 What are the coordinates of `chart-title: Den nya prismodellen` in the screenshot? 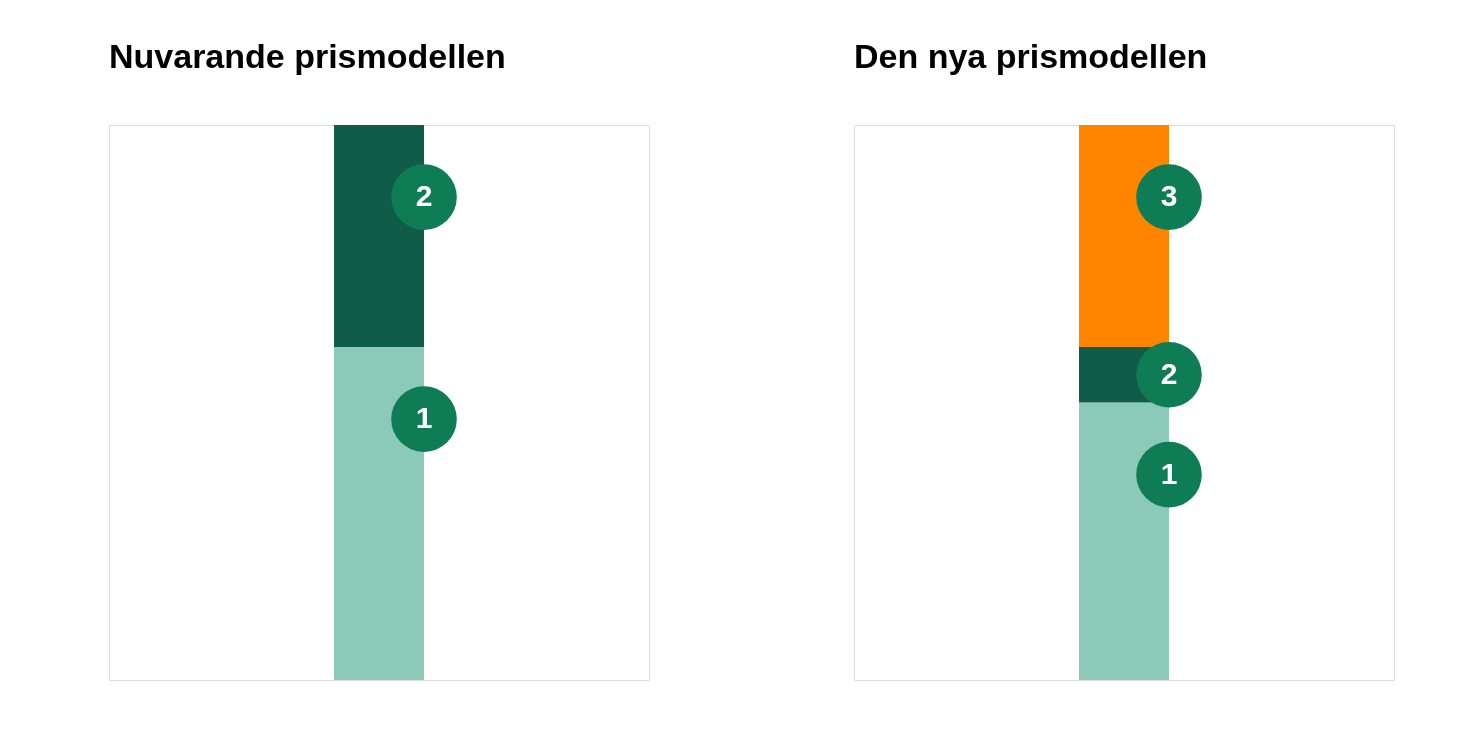 It's located at (1031, 56).